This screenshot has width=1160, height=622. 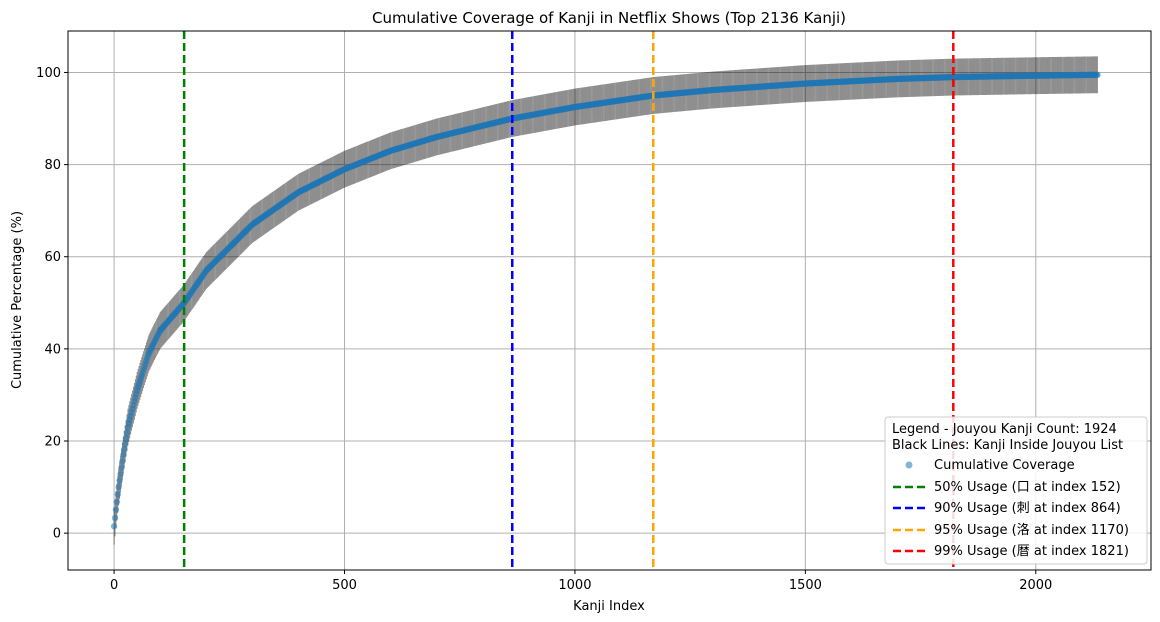 I want to click on x-axis-label: Kanji Index, so click(x=609, y=606).